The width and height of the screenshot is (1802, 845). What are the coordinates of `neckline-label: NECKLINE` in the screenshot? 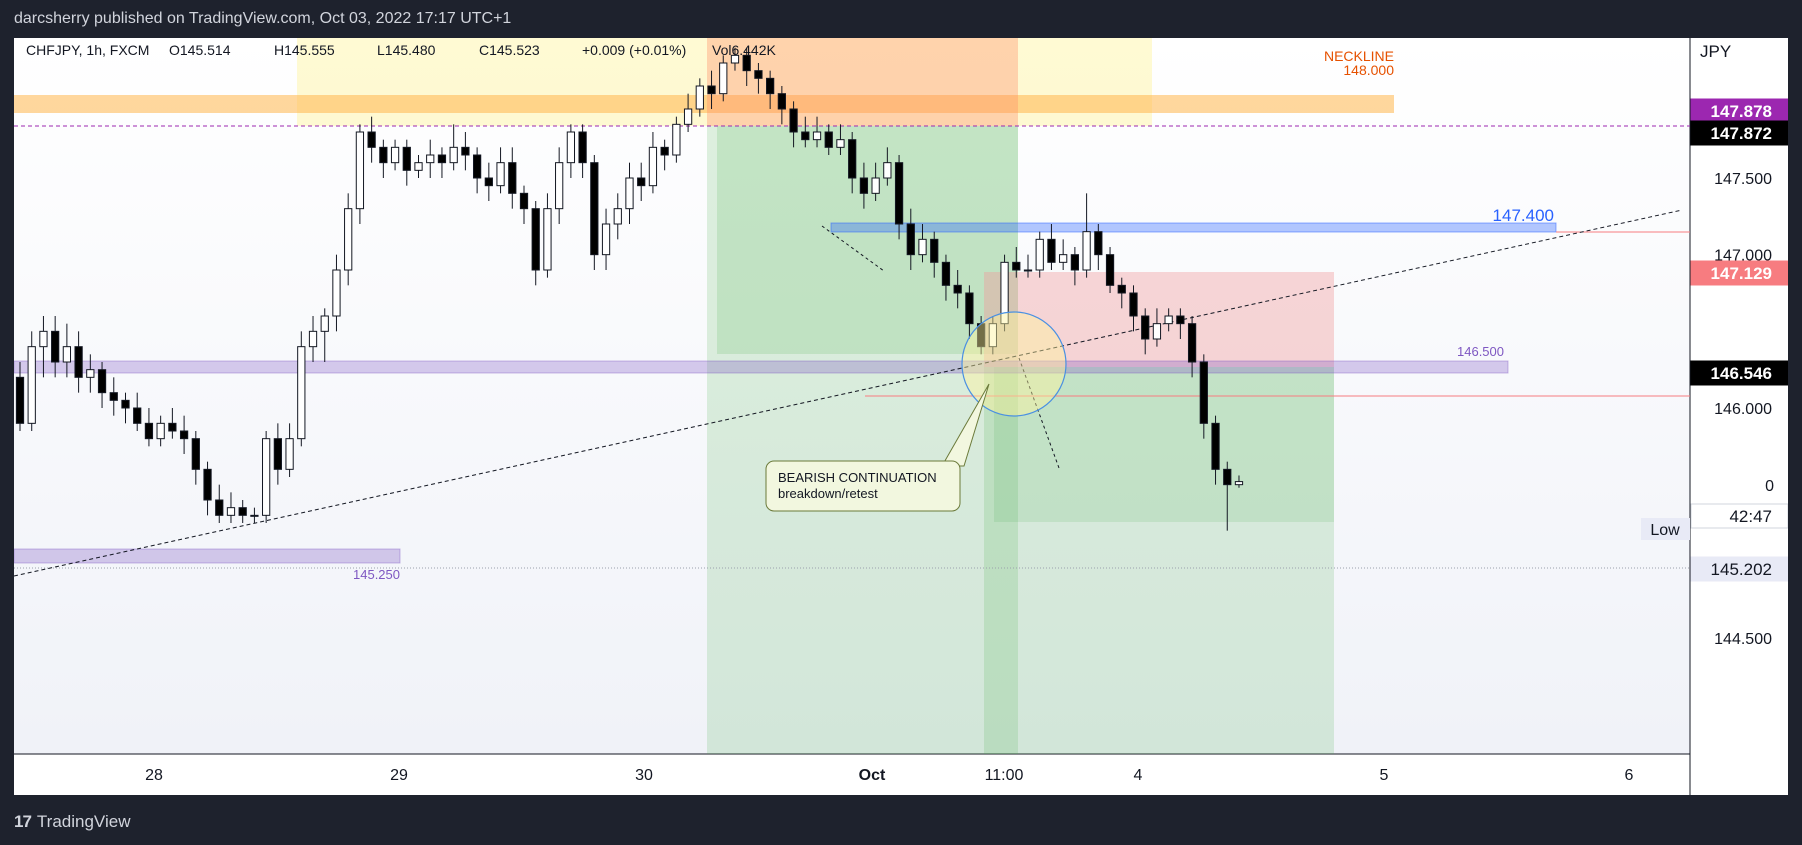 It's located at (1359, 56).